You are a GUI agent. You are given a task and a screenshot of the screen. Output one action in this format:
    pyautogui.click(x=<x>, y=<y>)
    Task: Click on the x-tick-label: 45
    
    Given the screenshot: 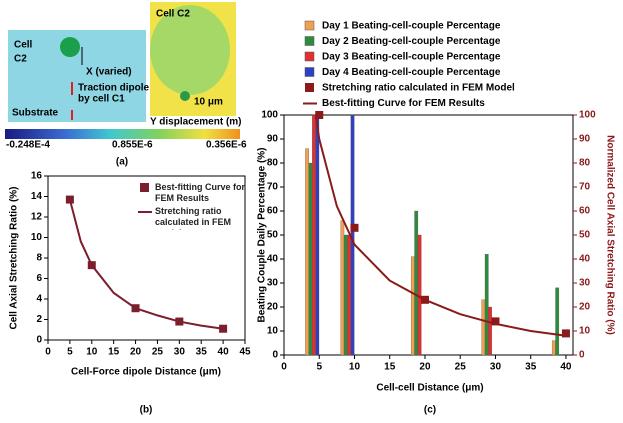 What is the action you would take?
    pyautogui.click(x=245, y=352)
    